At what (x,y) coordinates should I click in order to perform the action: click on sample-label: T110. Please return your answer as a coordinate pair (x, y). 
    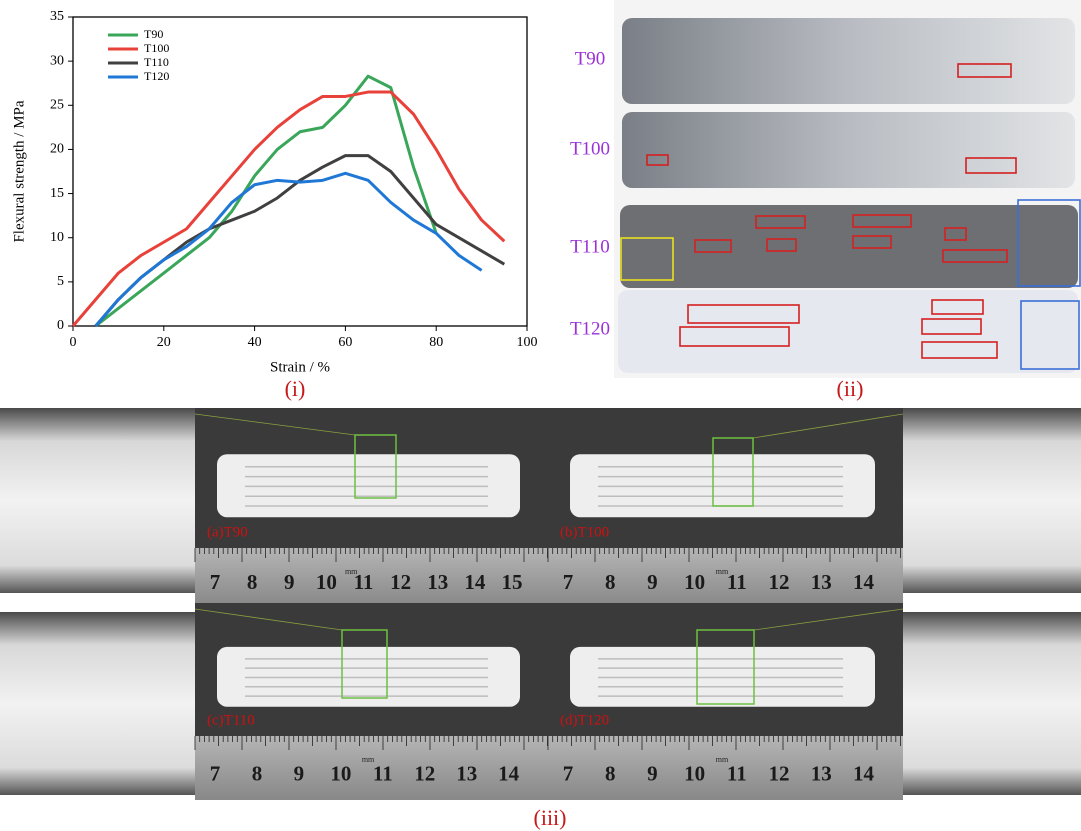
    Looking at the image, I should click on (589, 246).